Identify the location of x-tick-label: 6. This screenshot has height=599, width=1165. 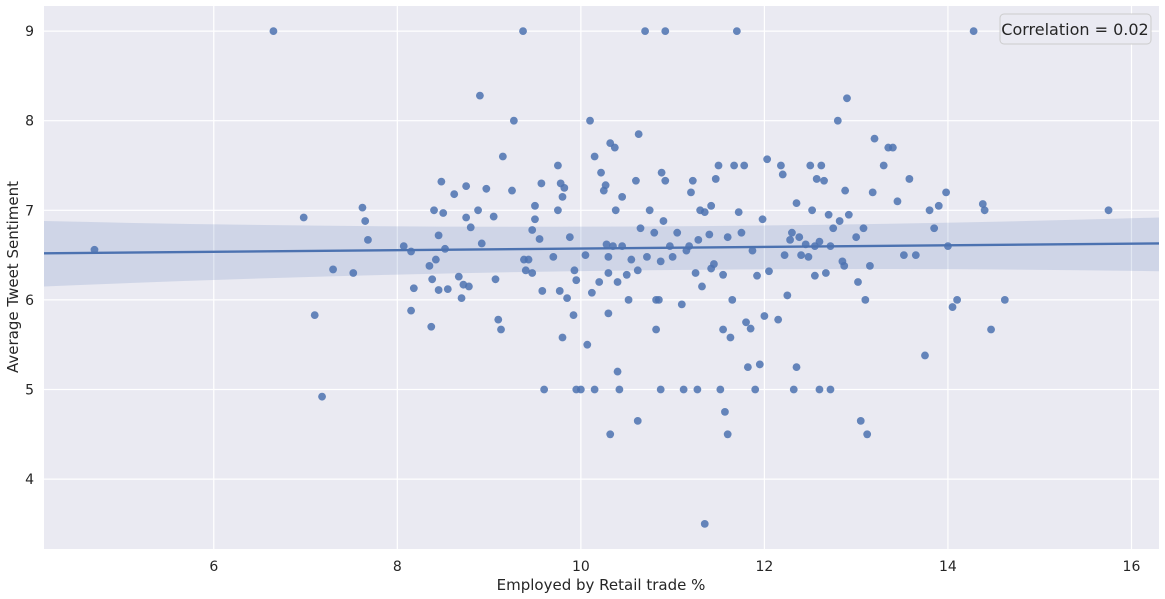
(213, 567).